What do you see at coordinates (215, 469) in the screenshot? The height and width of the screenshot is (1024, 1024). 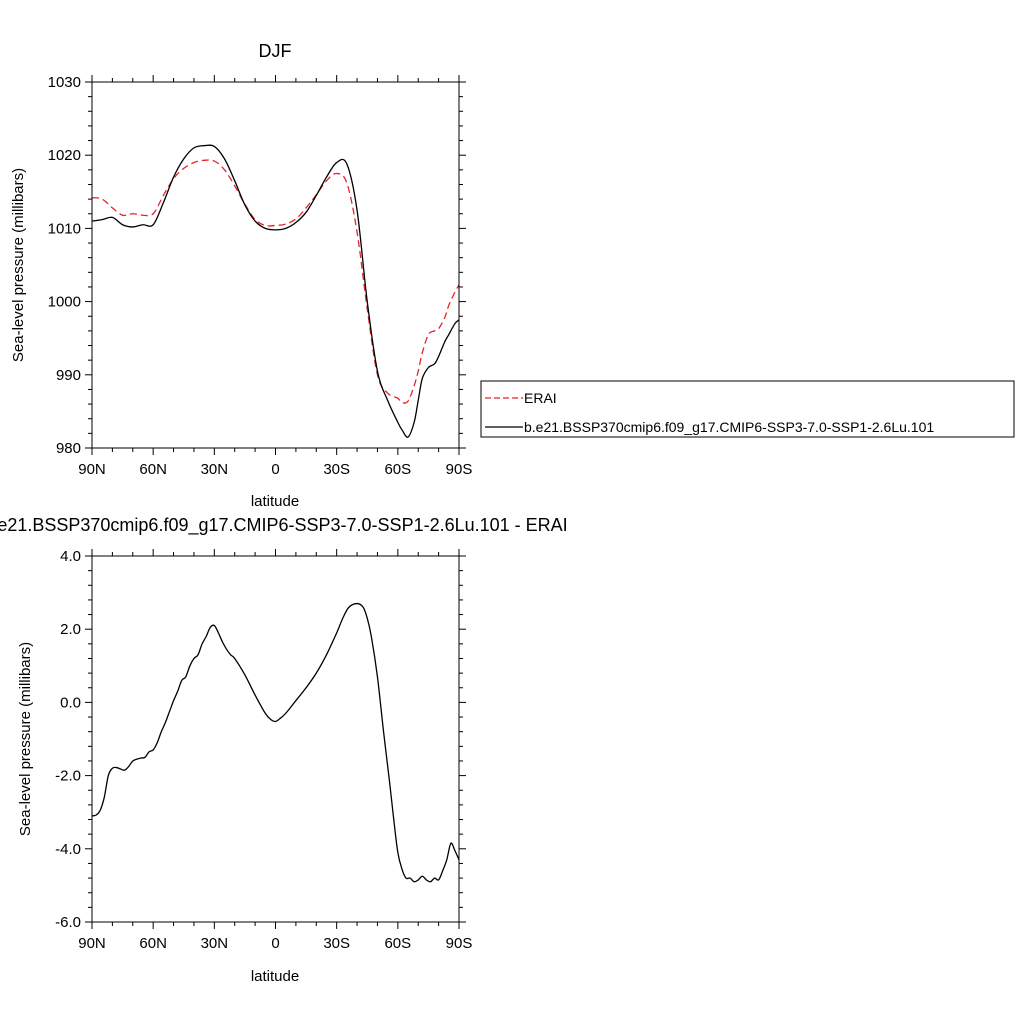 I see `top-x-tick-label: 30N` at bounding box center [215, 469].